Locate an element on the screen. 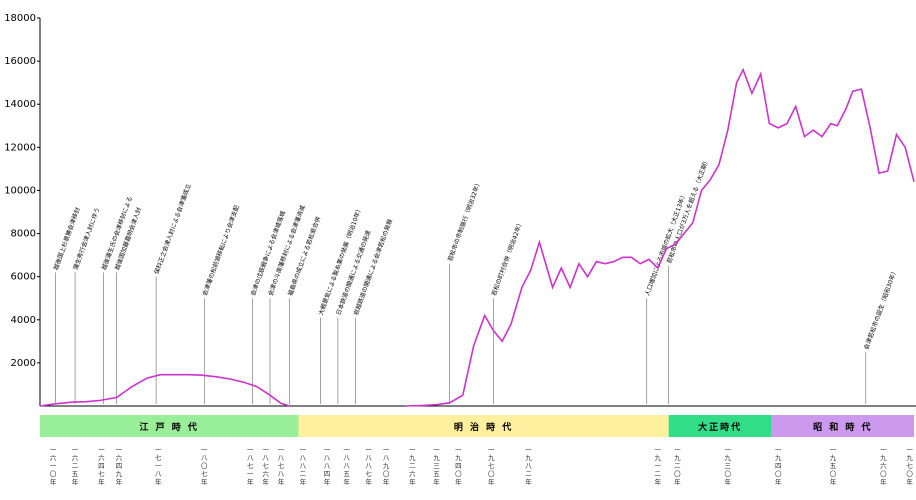 This screenshot has height=500, width=916. y-tick-label: 8000 is located at coordinates (23, 234).